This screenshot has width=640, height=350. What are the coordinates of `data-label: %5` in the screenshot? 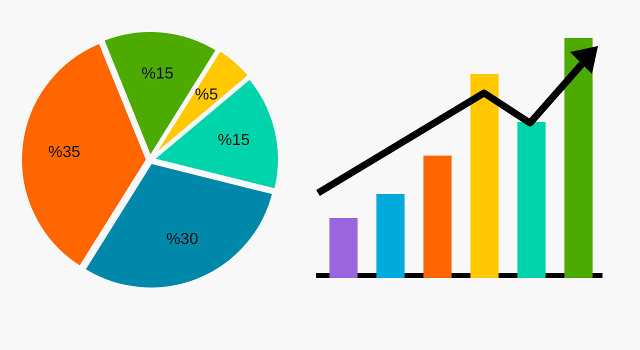 It's located at (206, 95).